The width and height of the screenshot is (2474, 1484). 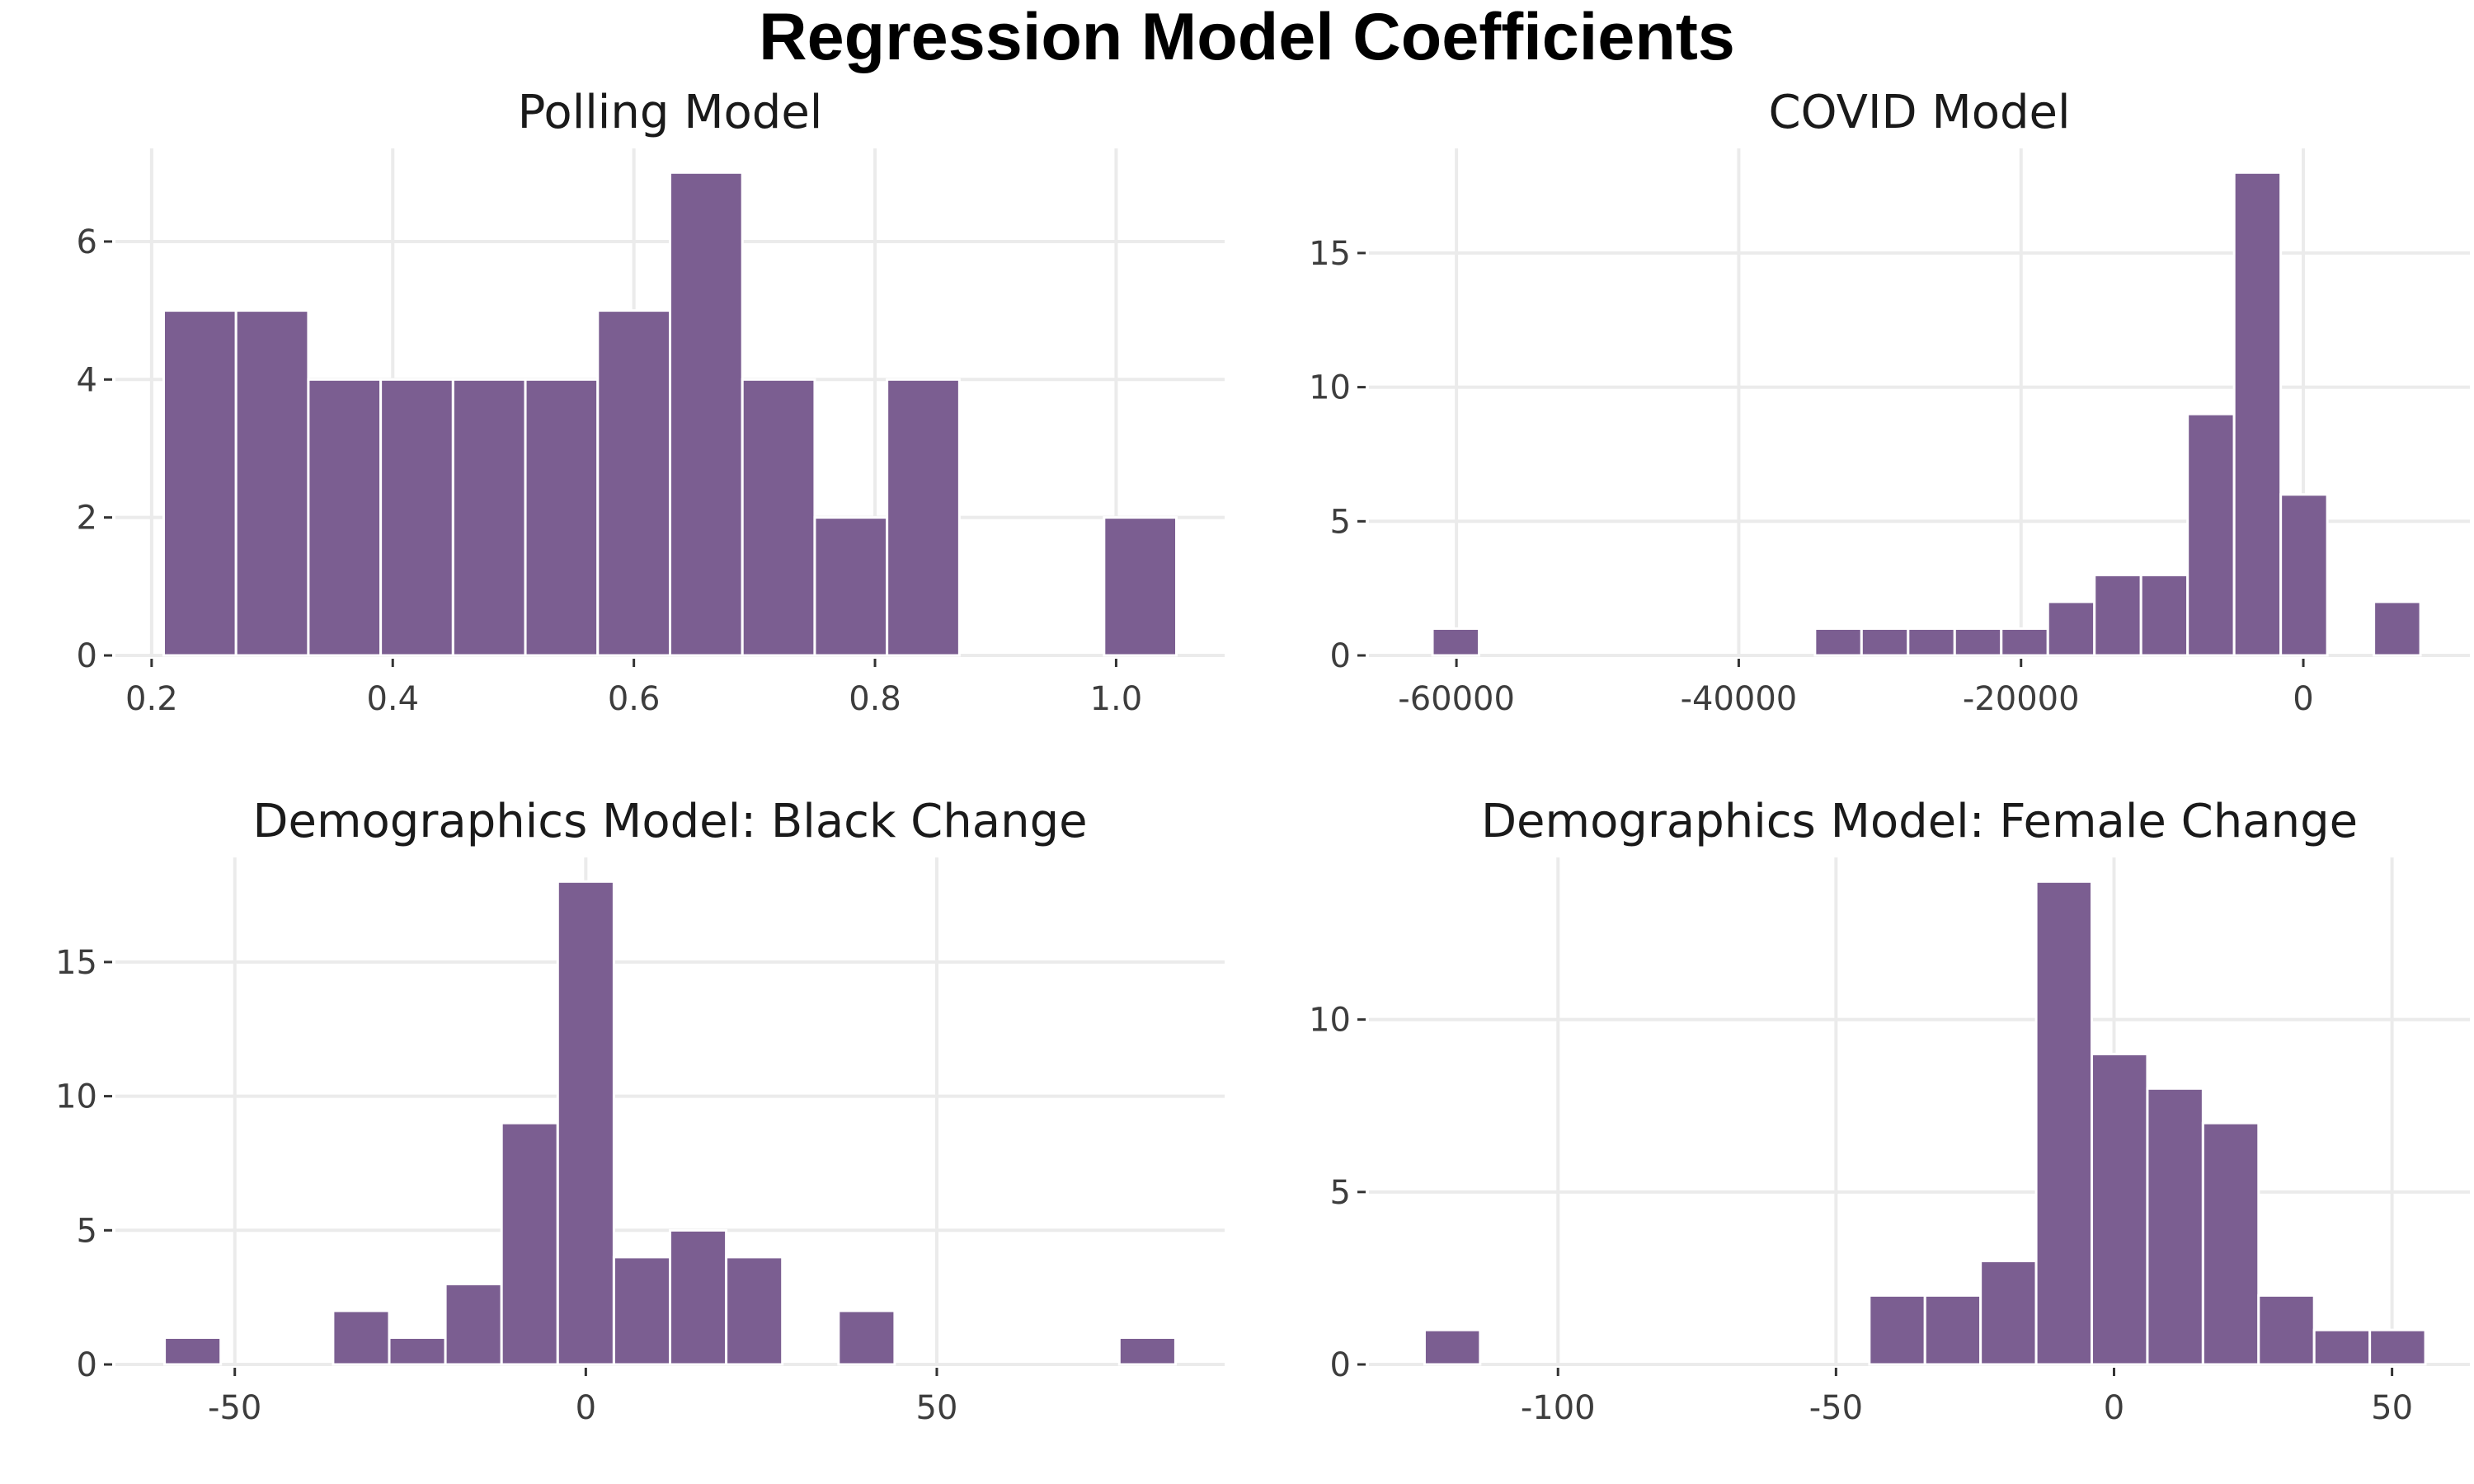 What do you see at coordinates (634, 699) in the screenshot?
I see `x-tick-label: 0.6` at bounding box center [634, 699].